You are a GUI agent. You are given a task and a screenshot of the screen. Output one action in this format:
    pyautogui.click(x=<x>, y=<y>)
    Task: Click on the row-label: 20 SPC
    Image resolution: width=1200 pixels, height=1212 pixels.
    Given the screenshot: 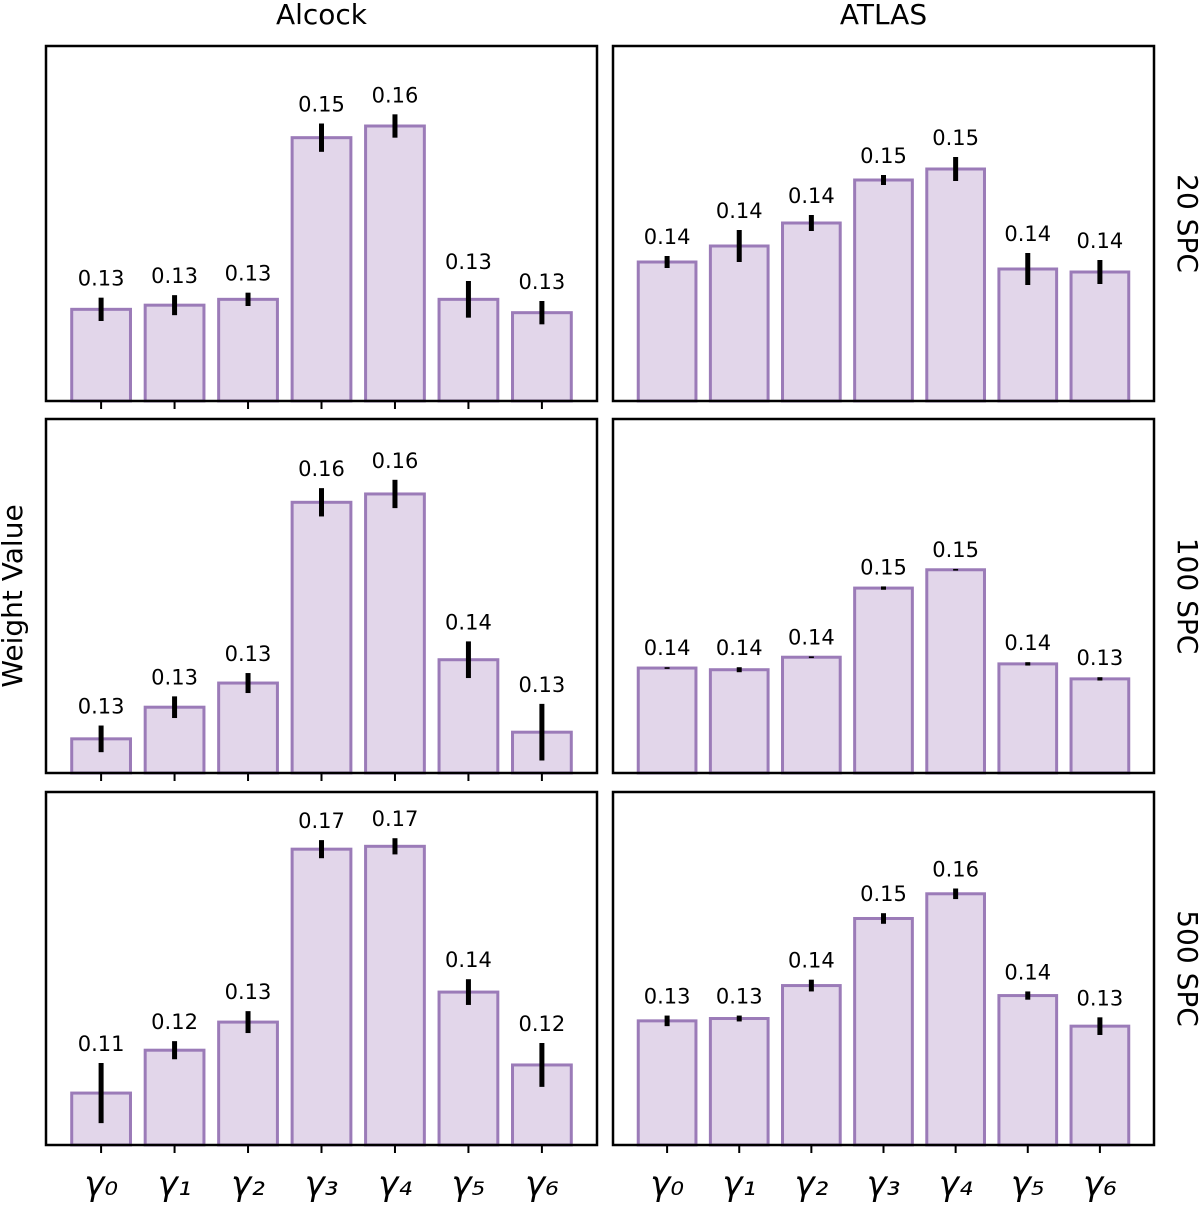 What is the action you would take?
    pyautogui.click(x=1185, y=223)
    